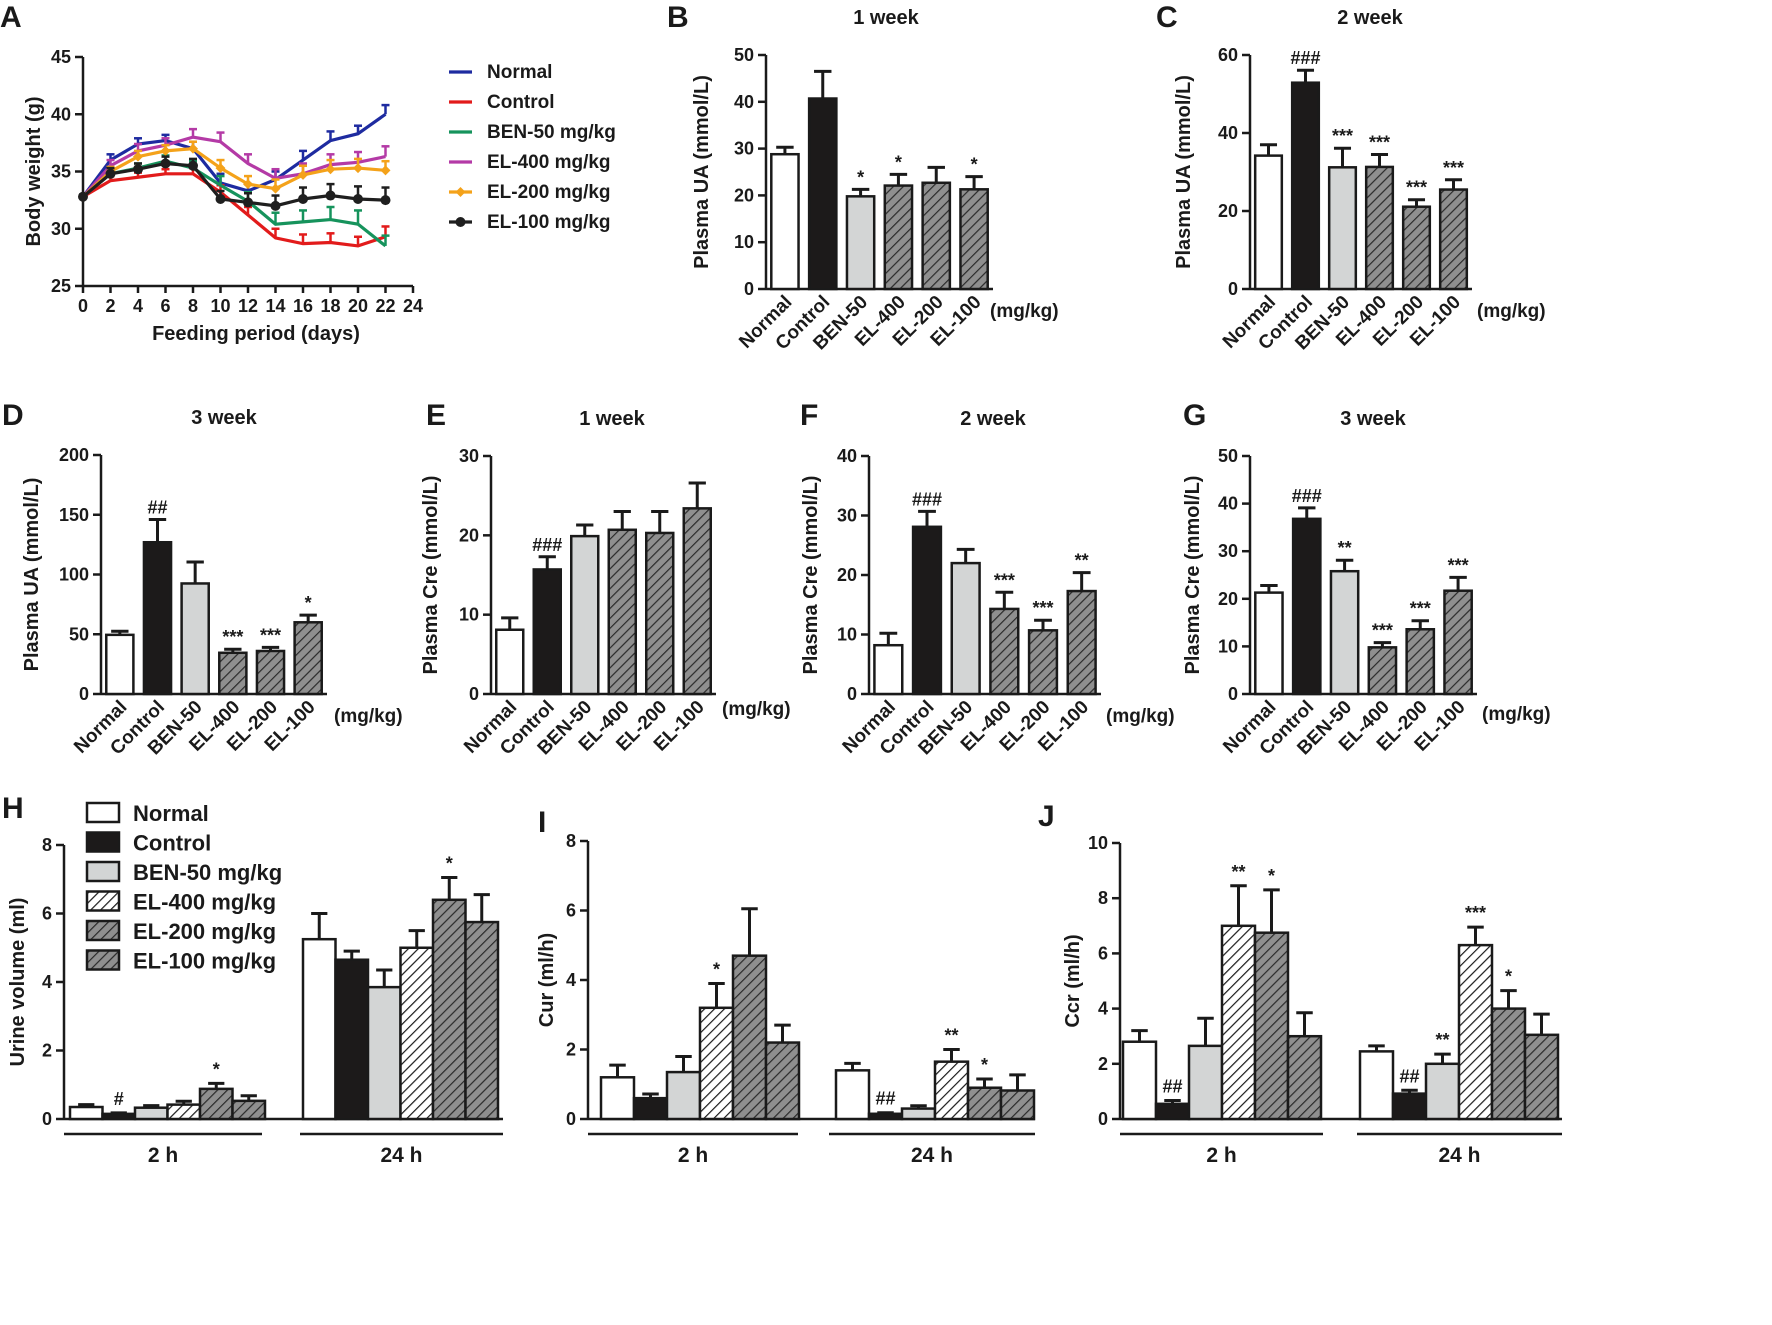 The width and height of the screenshot is (1772, 1325). What do you see at coordinates (11, 17) in the screenshot?
I see `panel-letter: A` at bounding box center [11, 17].